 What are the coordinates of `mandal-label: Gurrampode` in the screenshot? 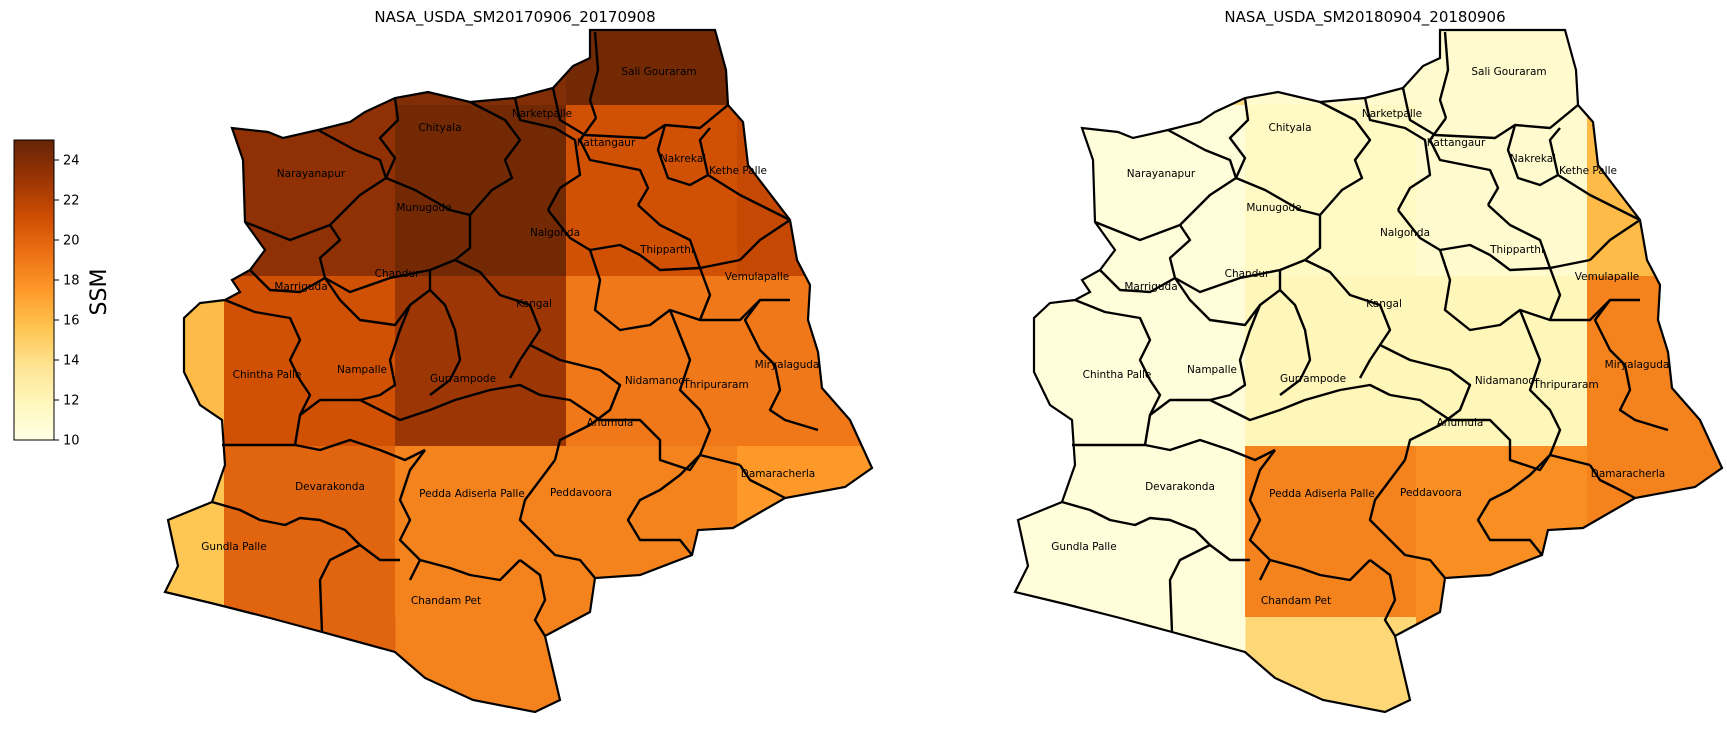 It's located at (1313, 379).